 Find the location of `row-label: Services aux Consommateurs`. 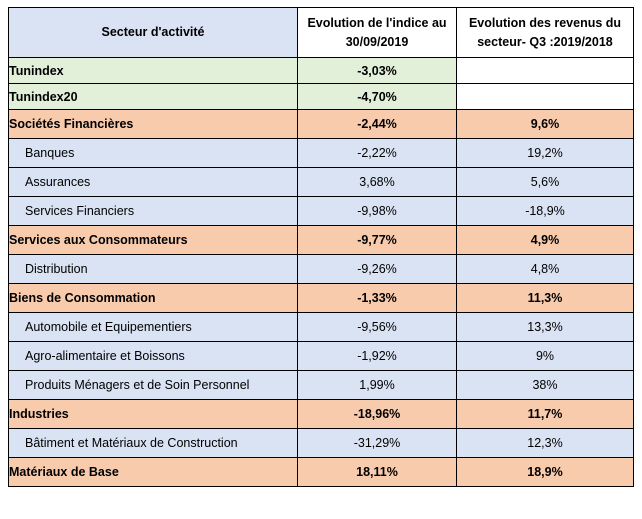

row-label: Services aux Consommateurs is located at coordinates (153, 240).